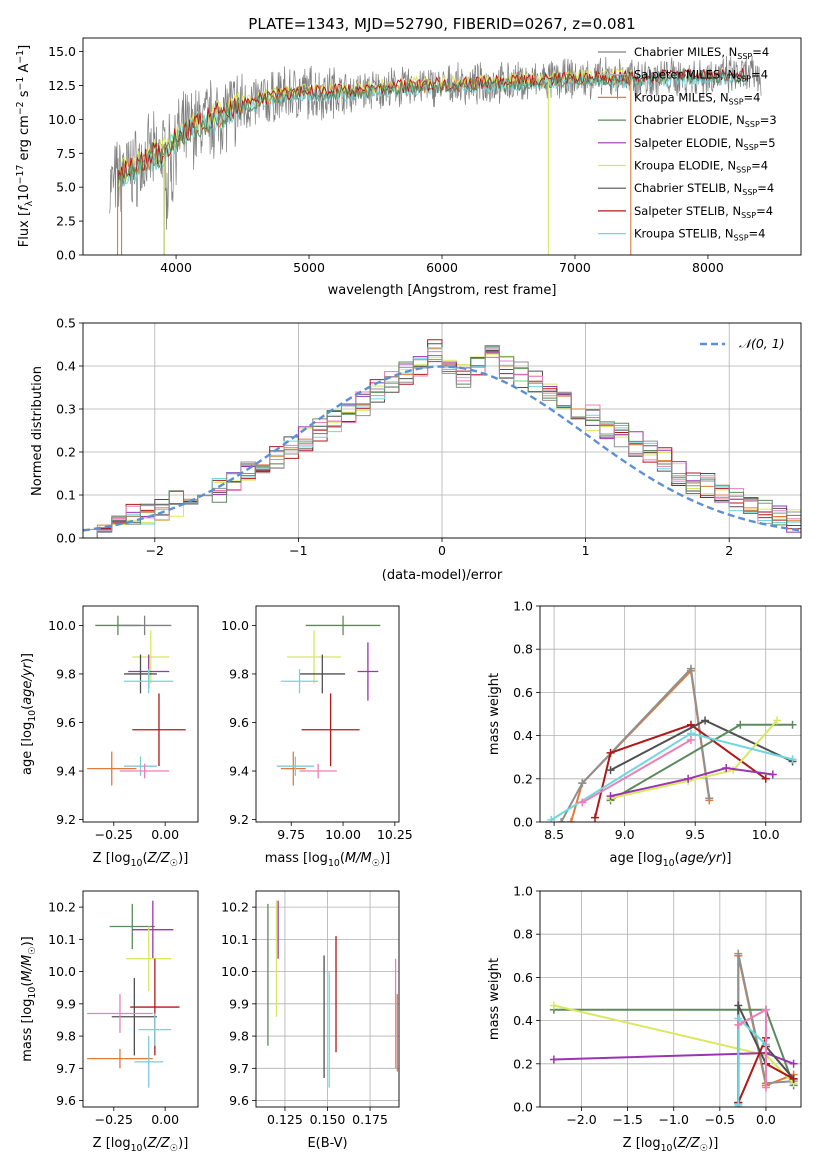  What do you see at coordinates (704, 189) in the screenshot?
I see `legend-label: Chabrier STELIB, NSSP=4` at bounding box center [704, 189].